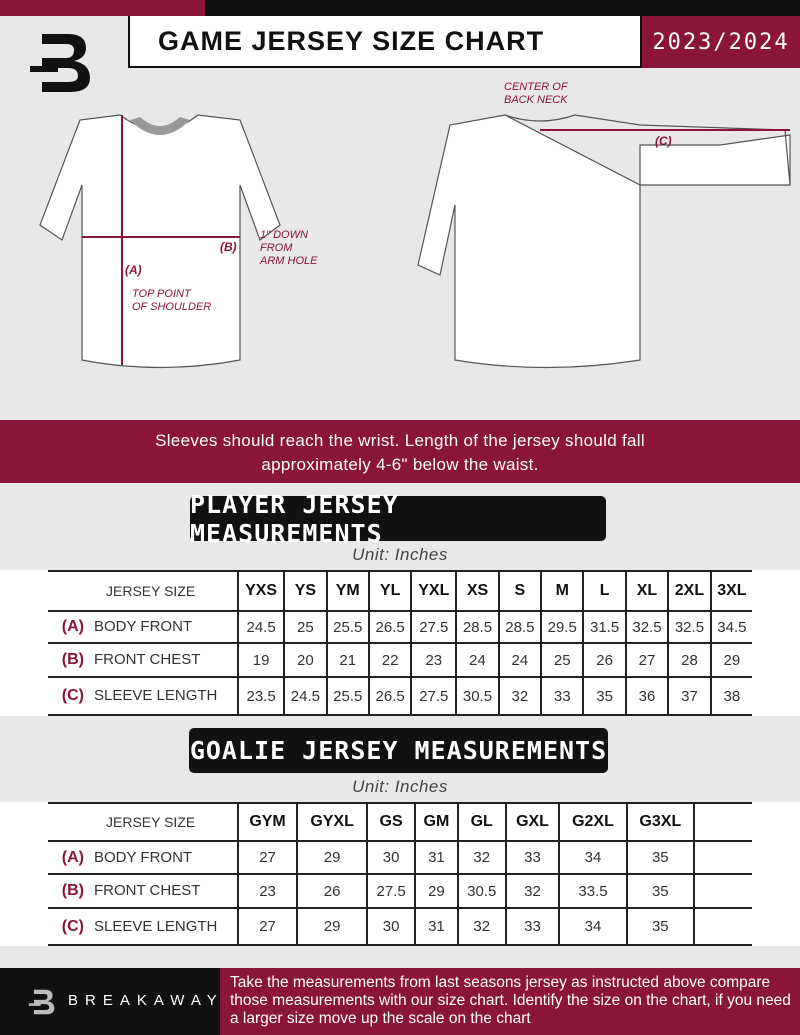 The height and width of the screenshot is (1035, 800). What do you see at coordinates (347, 696) in the screenshot?
I see `table-cell: 25.5` at bounding box center [347, 696].